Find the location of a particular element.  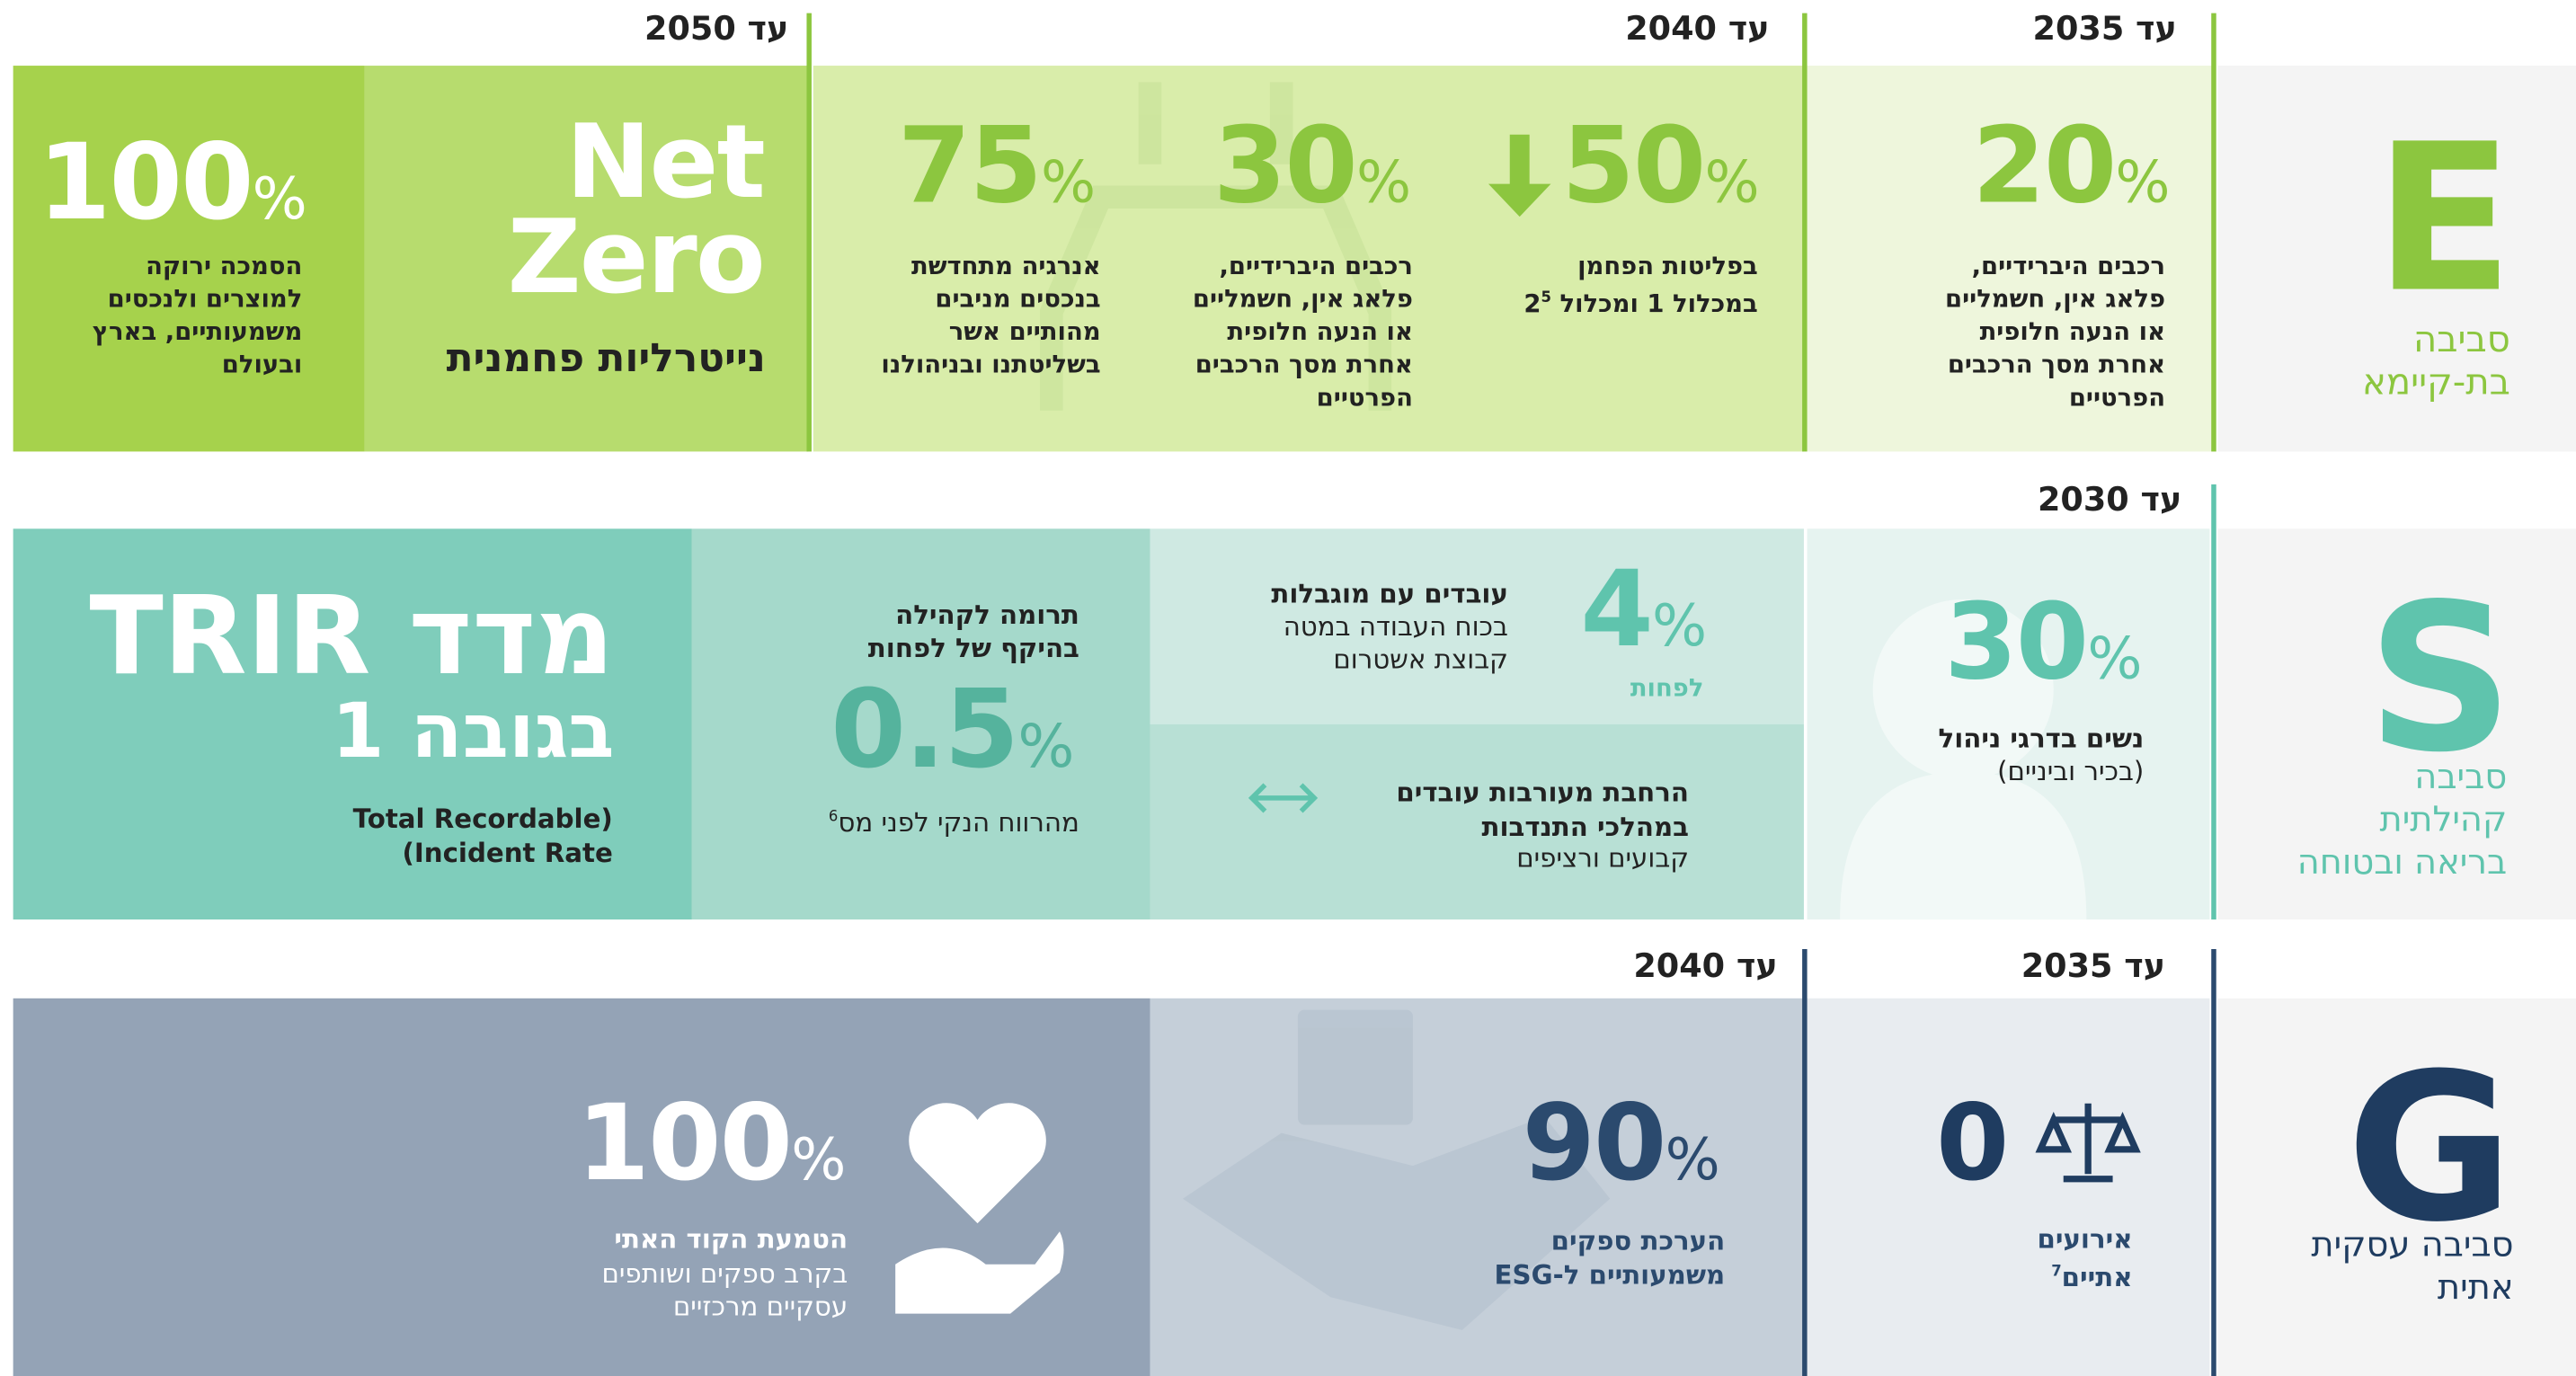

big-number: 0 is located at coordinates (1972, 1144).